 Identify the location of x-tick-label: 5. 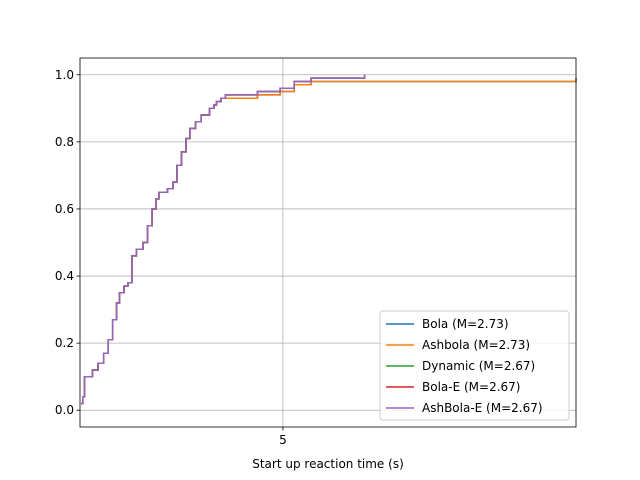
(283, 440).